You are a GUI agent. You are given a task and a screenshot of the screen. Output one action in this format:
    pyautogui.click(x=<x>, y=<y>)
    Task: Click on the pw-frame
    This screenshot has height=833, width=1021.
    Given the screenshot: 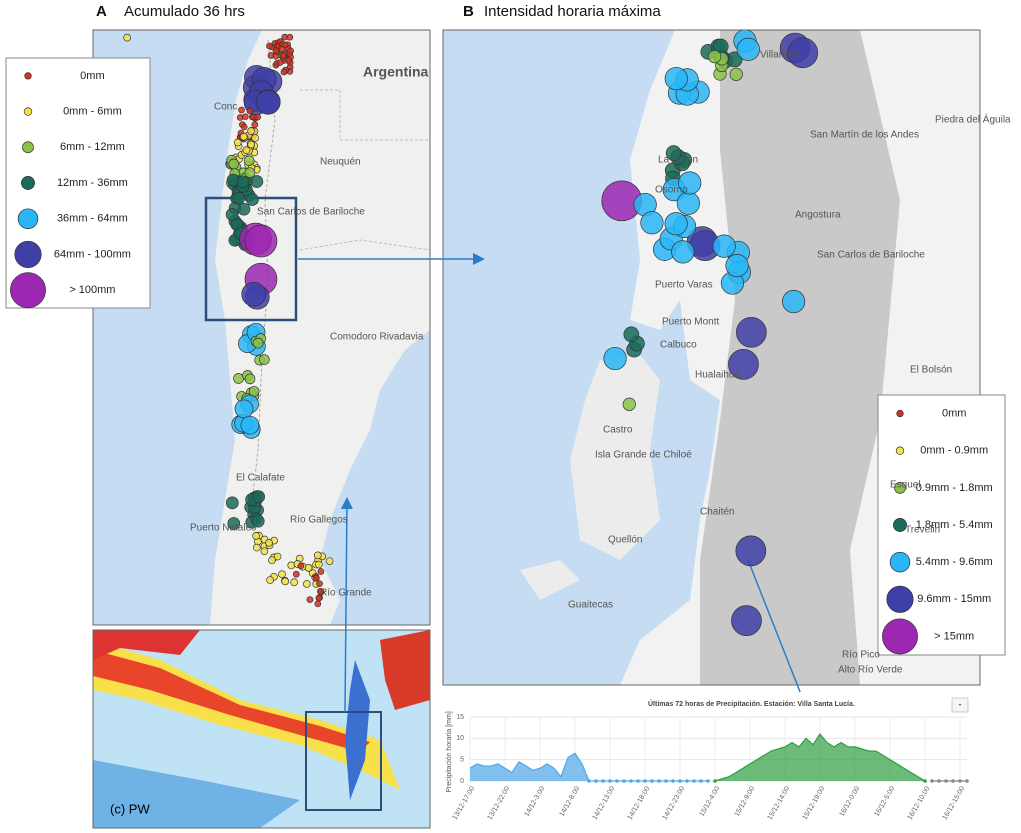 What is the action you would take?
    pyautogui.click(x=261, y=729)
    